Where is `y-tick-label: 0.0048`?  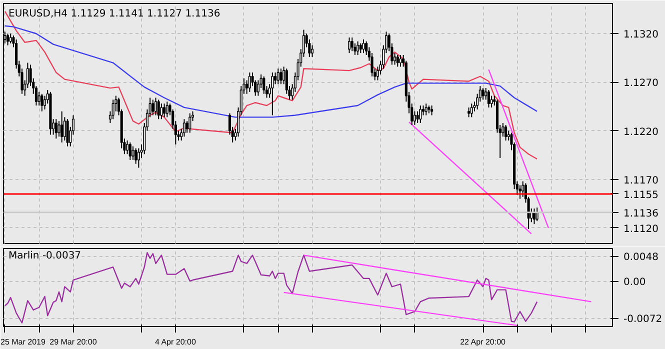
y-tick-label: 0.0048 is located at coordinates (641, 258).